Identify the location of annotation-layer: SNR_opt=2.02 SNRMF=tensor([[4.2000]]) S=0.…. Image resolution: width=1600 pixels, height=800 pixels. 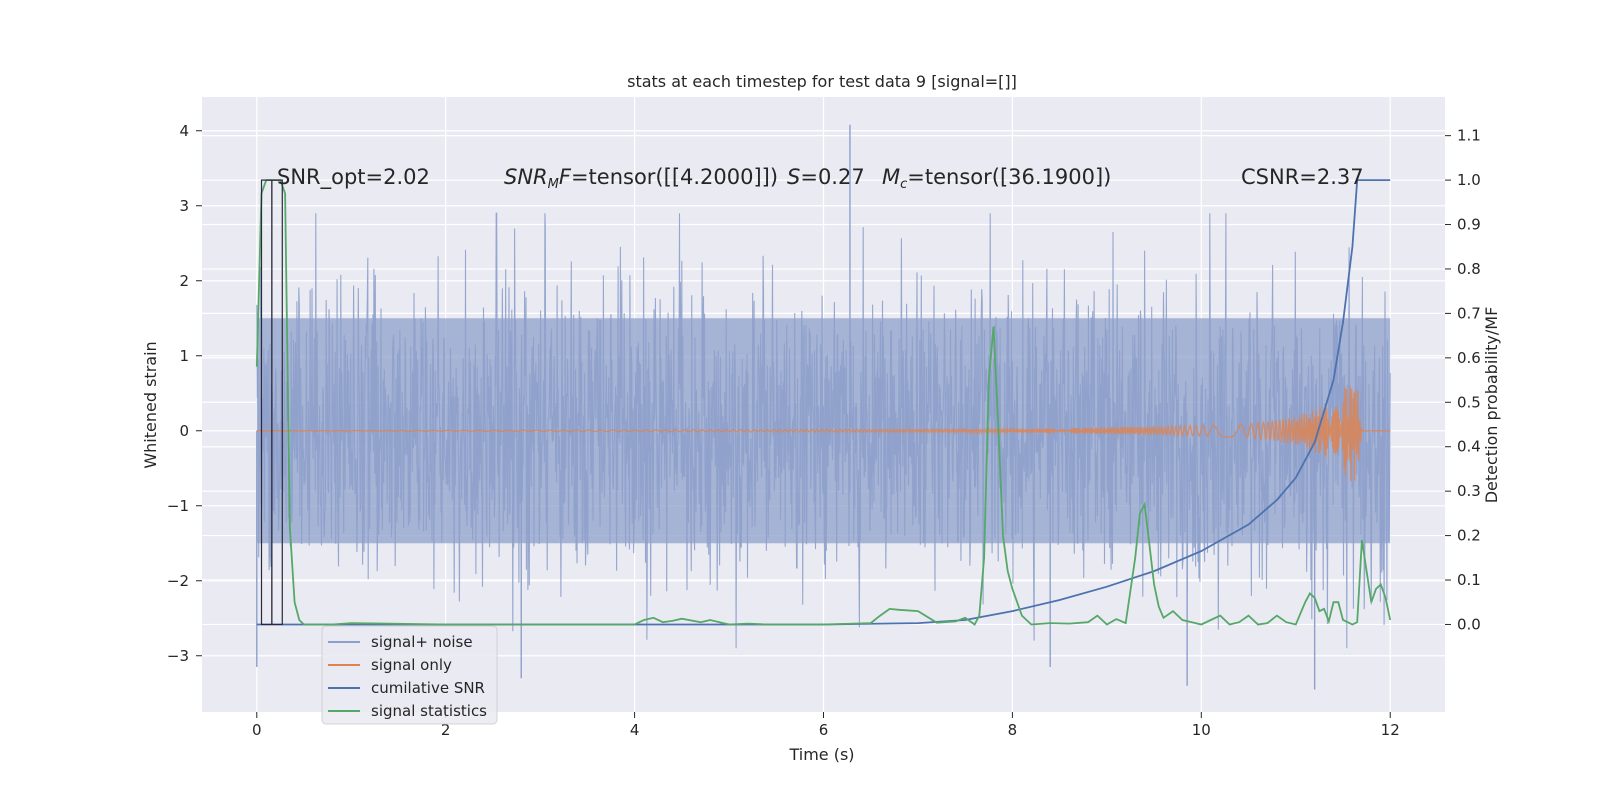
(820, 178).